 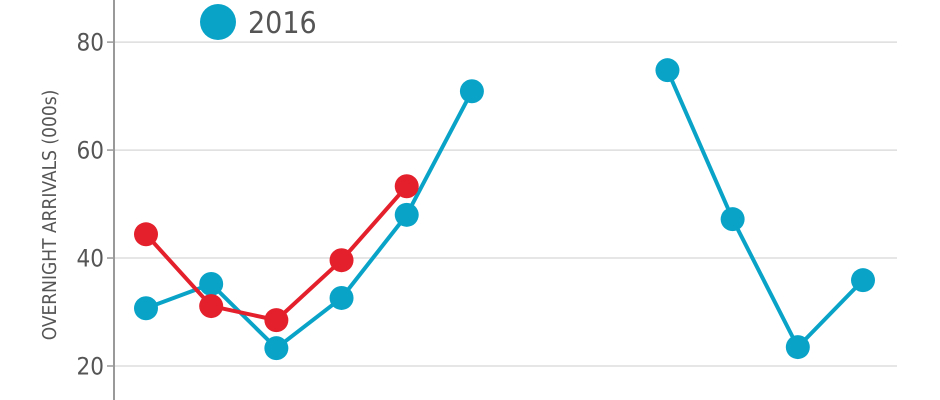 What do you see at coordinates (90, 42) in the screenshot?
I see `y-tick-label: 80` at bounding box center [90, 42].